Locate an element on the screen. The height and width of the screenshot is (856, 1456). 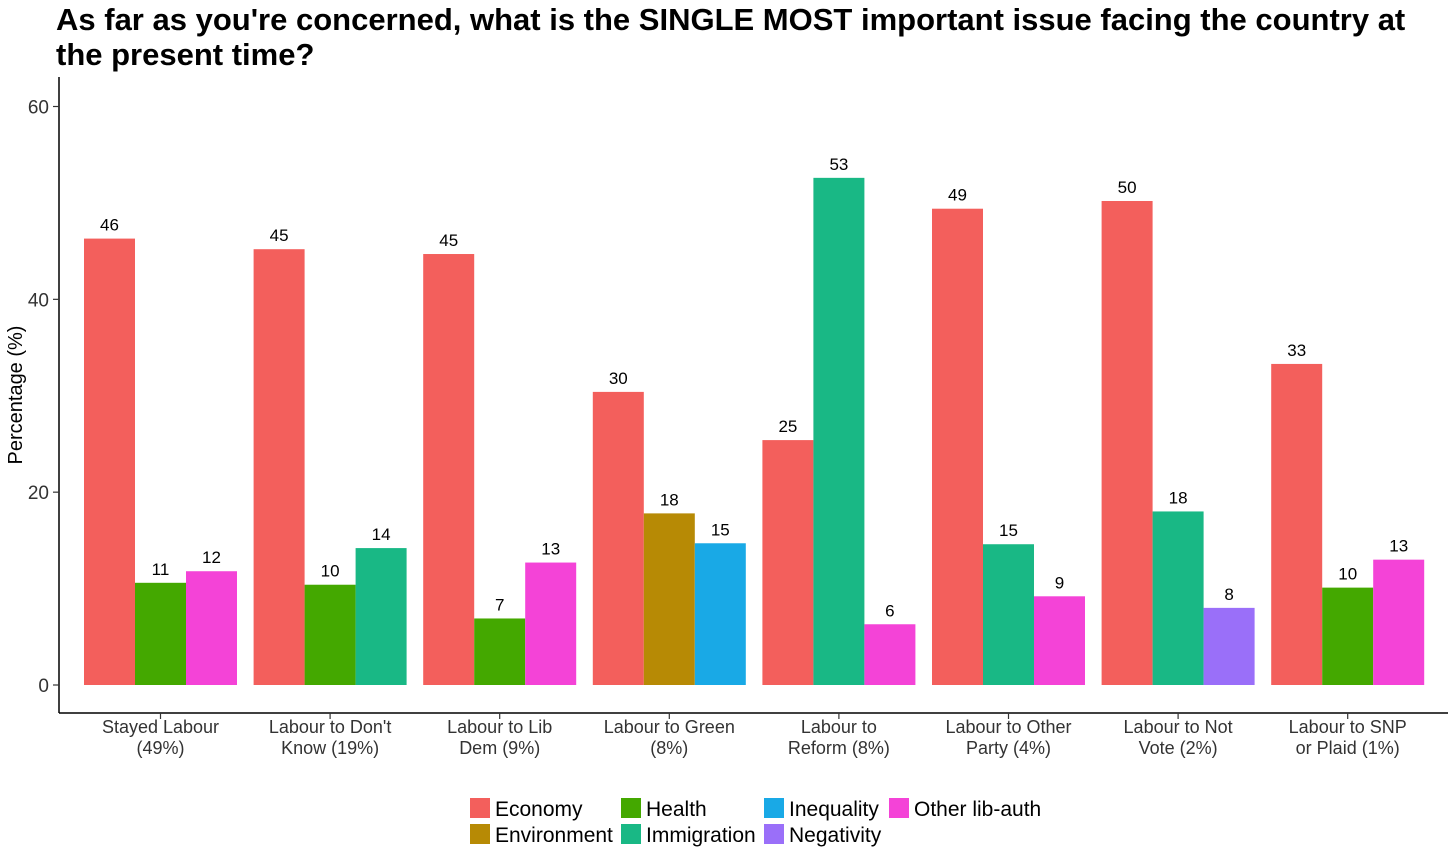
legend-item-immigration: Immigration is located at coordinates (688, 835).